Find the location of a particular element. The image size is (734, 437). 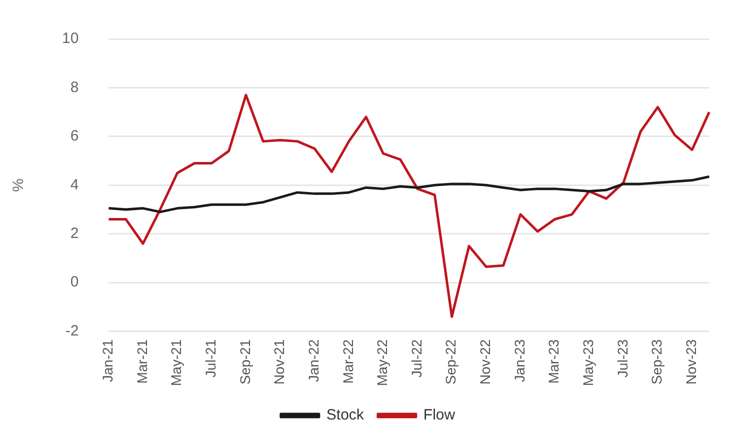

x-tick-label: May-21 is located at coordinates (176, 362).